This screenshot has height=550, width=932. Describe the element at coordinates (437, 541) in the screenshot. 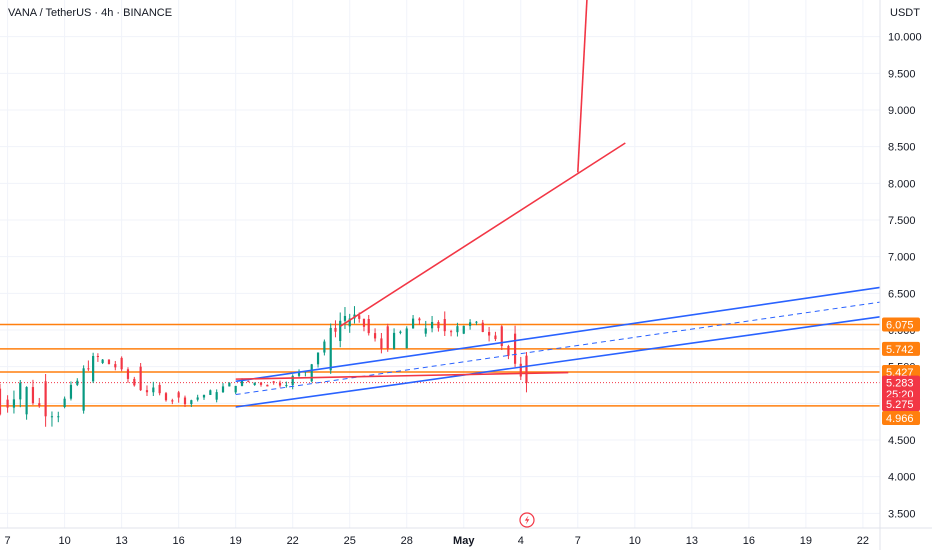

I see `time-axis: 7 10 13 16 19 22 25 28 May 4 7 10 13 16 19 22` at that location.